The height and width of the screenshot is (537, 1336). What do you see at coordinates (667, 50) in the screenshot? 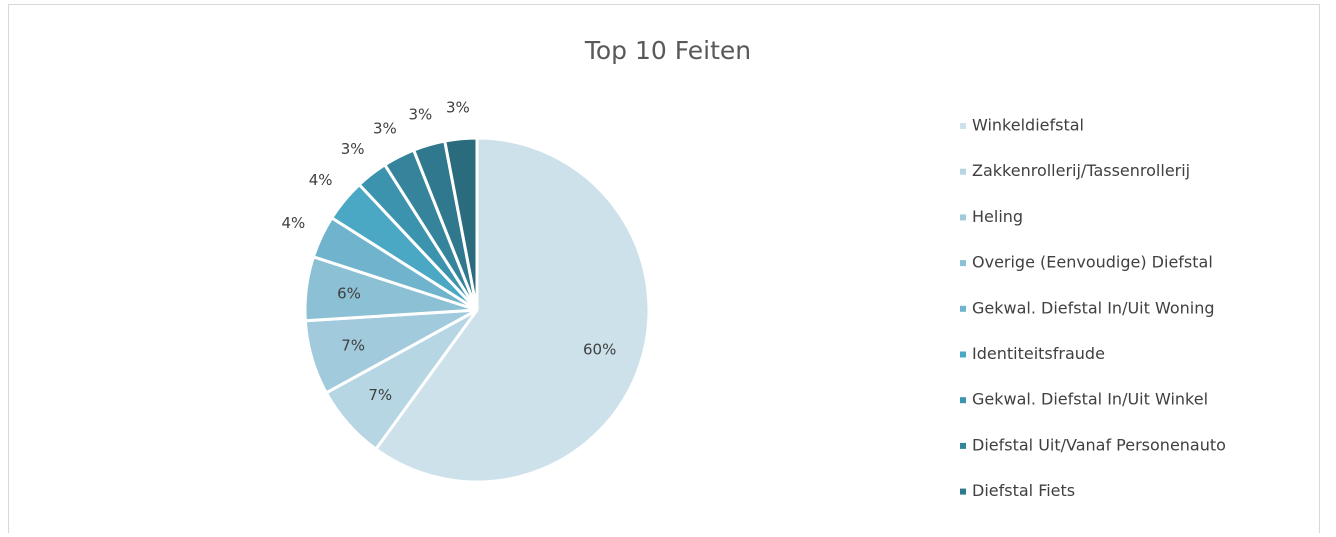
I see `chart-title: Top 10 Feiten` at bounding box center [667, 50].